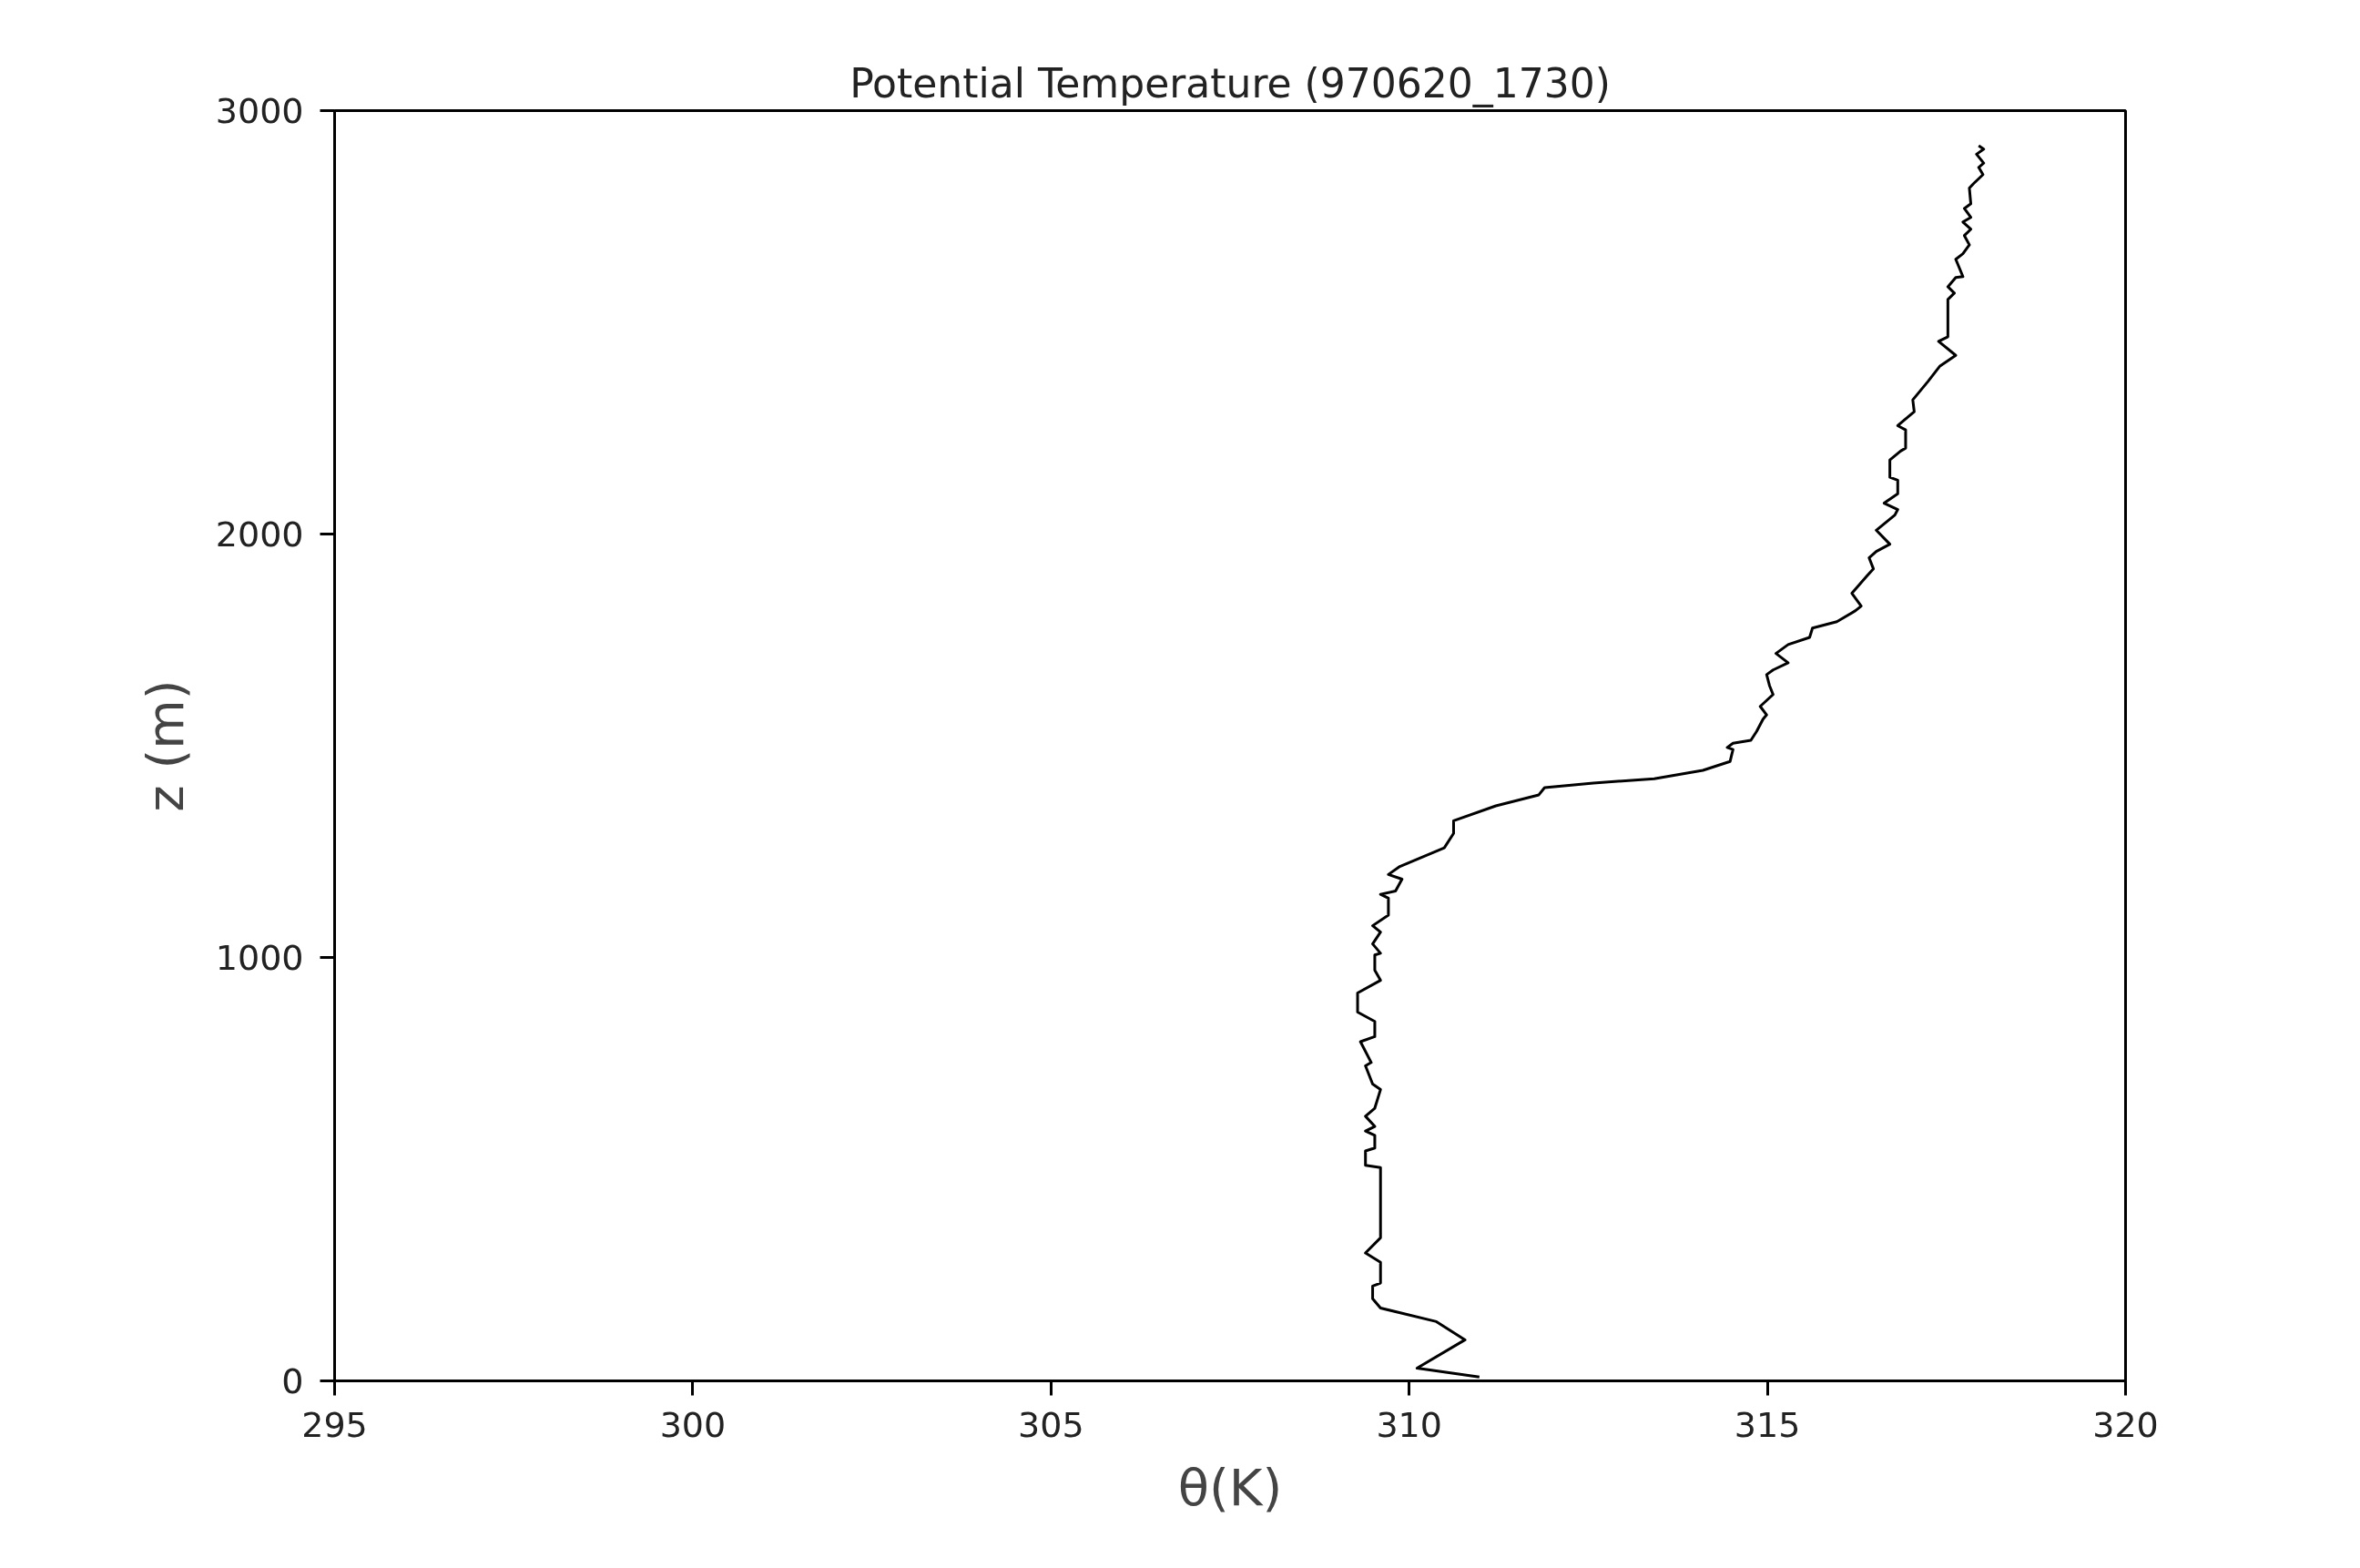  What do you see at coordinates (1230, 83) in the screenshot?
I see `chart-title: Potential Temperature (970620_1730)` at bounding box center [1230, 83].